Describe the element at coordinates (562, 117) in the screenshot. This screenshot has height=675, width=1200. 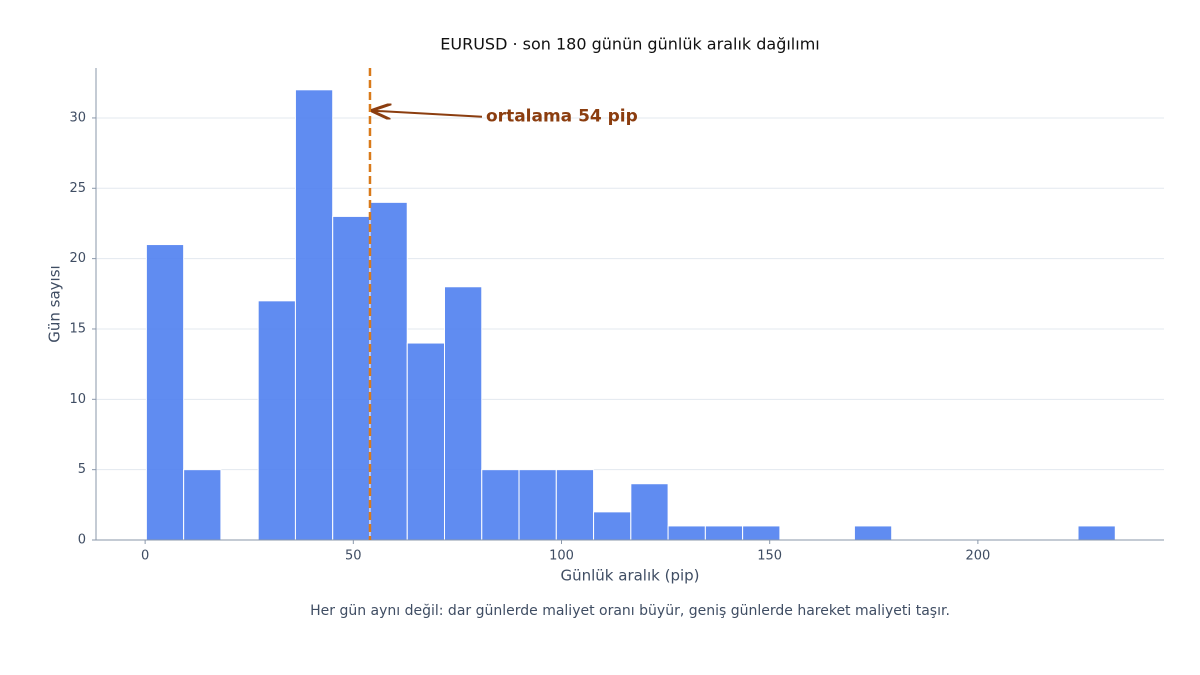
I see `annotation: ortalama 54 pip` at that location.